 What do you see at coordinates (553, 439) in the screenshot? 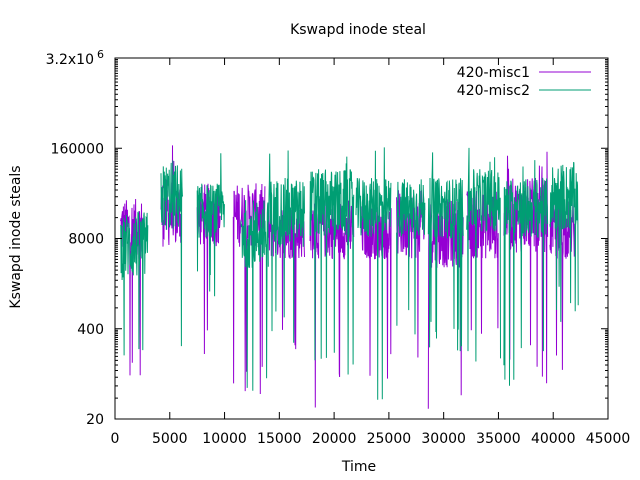
I see `x-tick-label: 40000` at bounding box center [553, 439].